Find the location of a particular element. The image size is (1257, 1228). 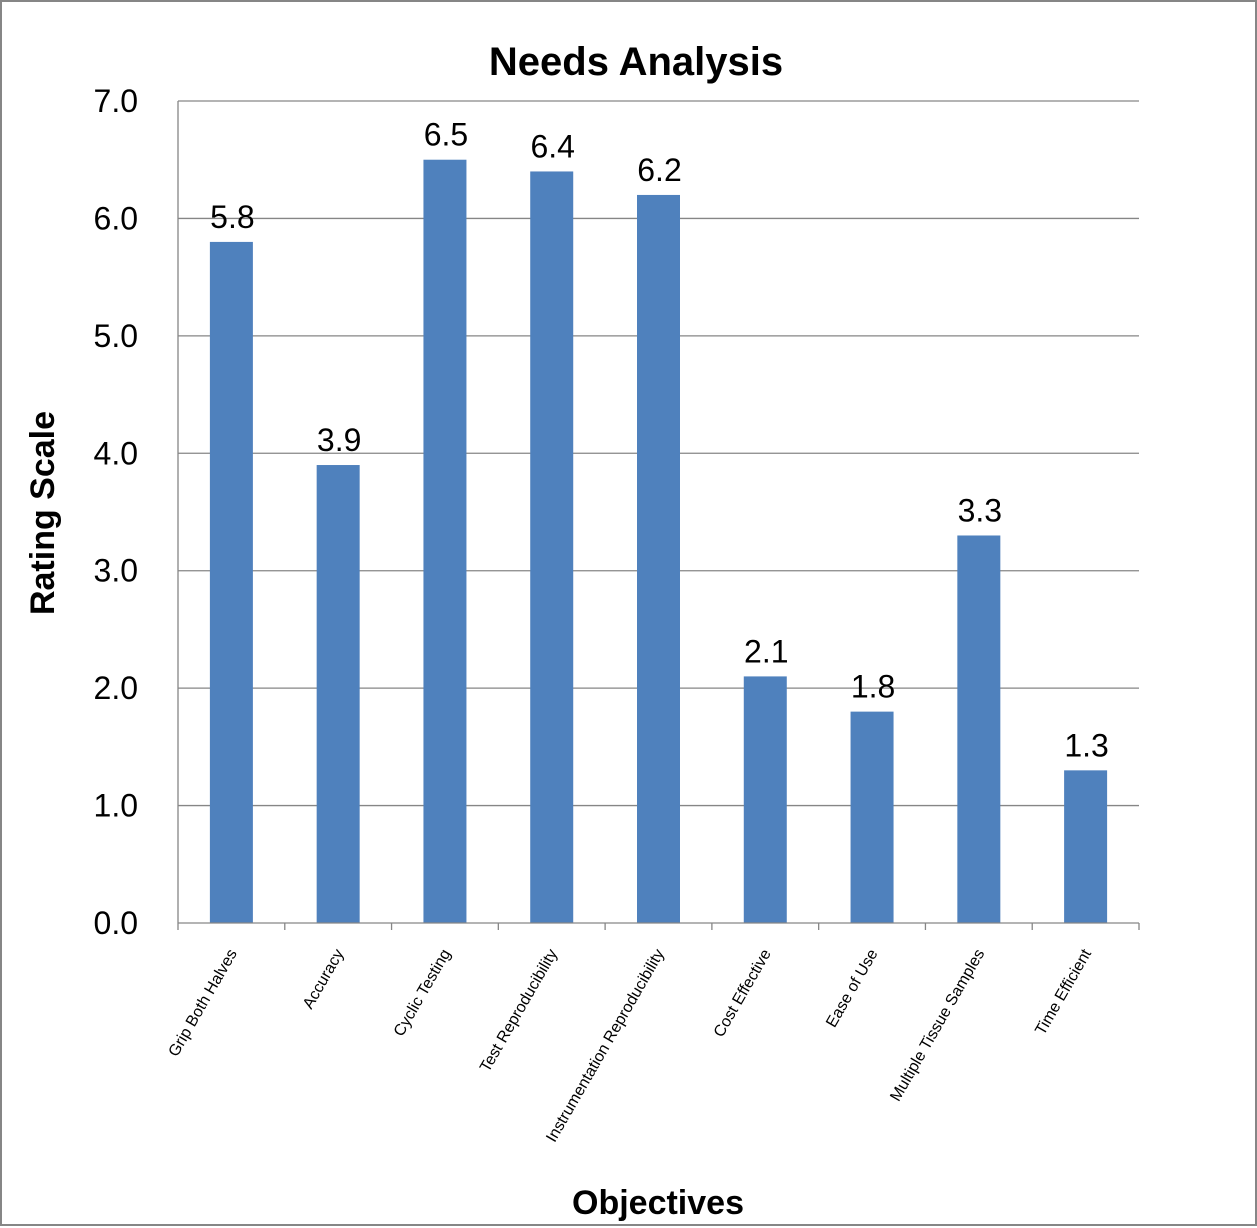

x-tick-label: Instrumentation Reproducibility is located at coordinates (605, 1046).